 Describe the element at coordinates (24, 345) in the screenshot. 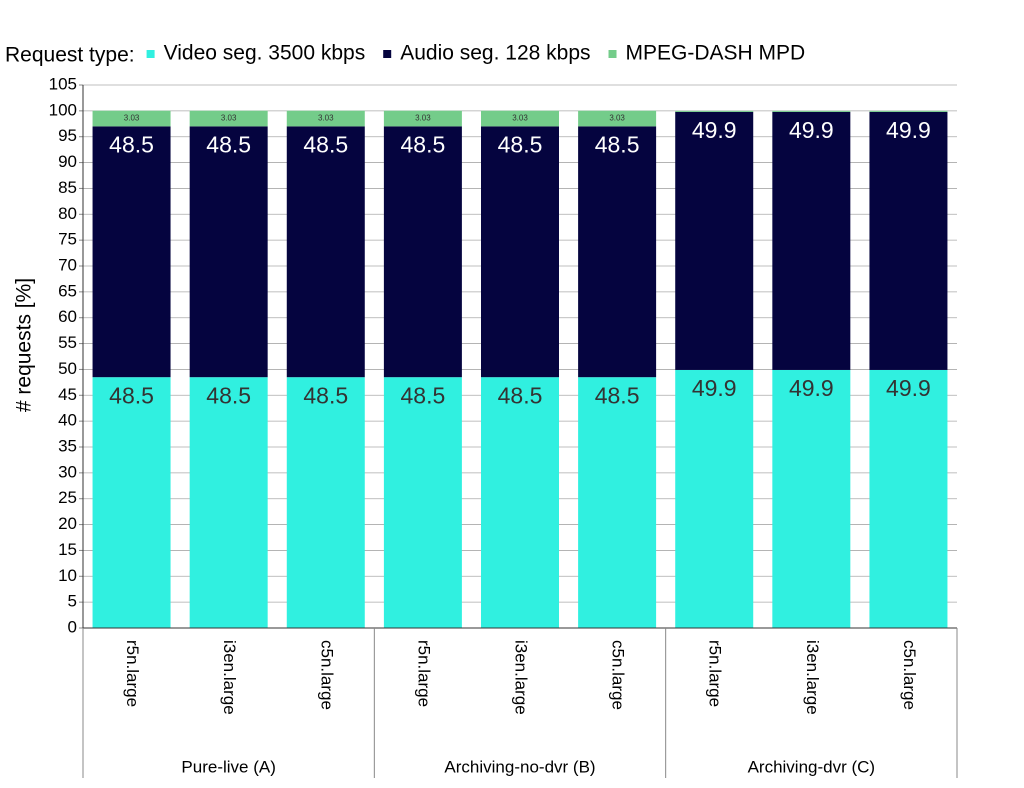

I see `y-axis-label: # requests [%]` at that location.